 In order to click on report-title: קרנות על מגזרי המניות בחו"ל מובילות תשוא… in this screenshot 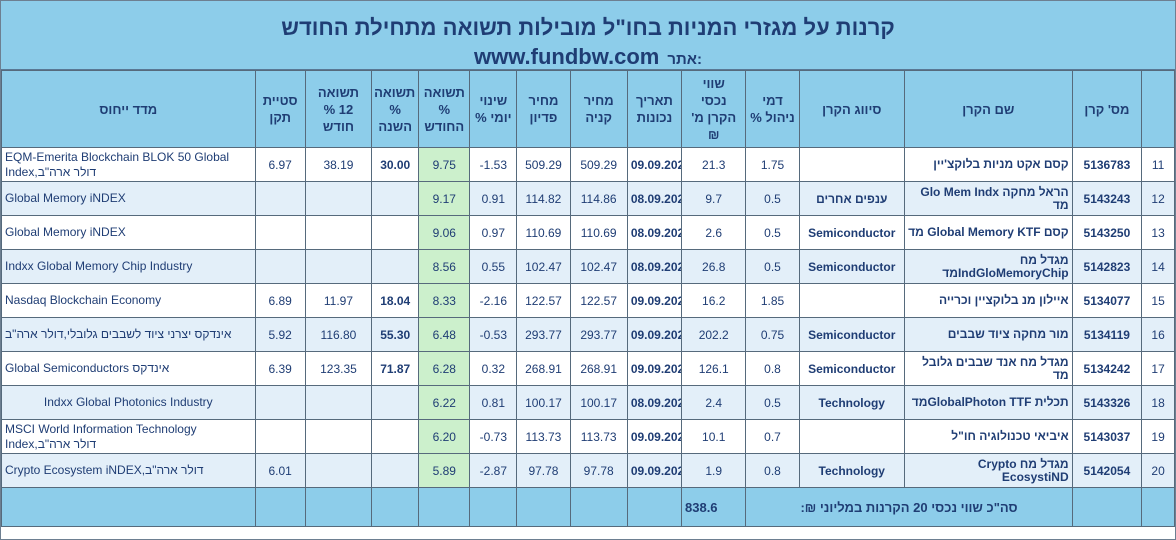, I will do `click(588, 27)`.